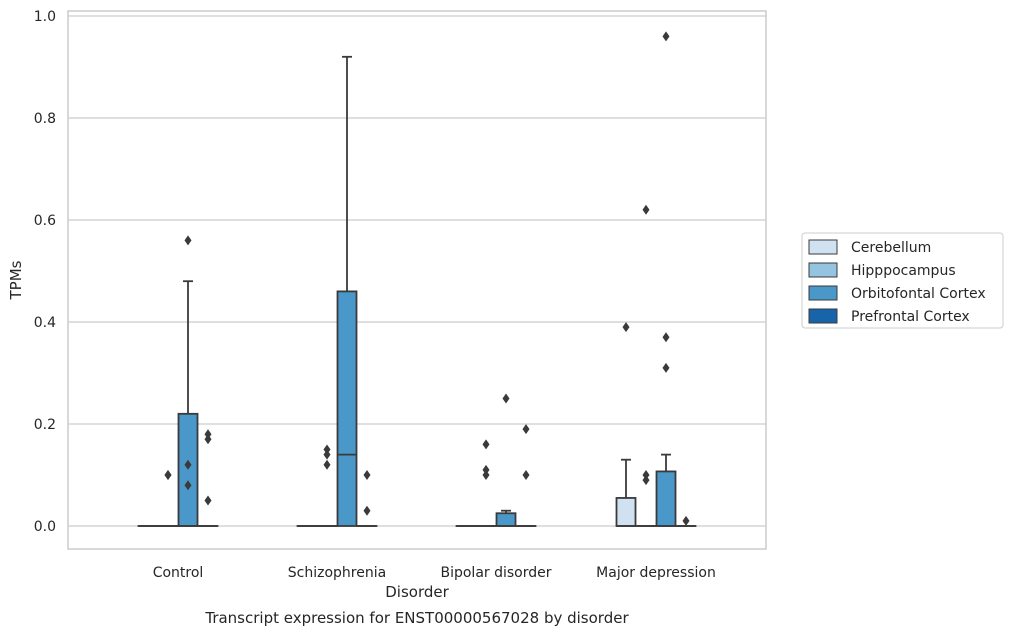 The height and width of the screenshot is (636, 1014). What do you see at coordinates (16, 280) in the screenshot?
I see `y-axis-label: TPMs` at bounding box center [16, 280].